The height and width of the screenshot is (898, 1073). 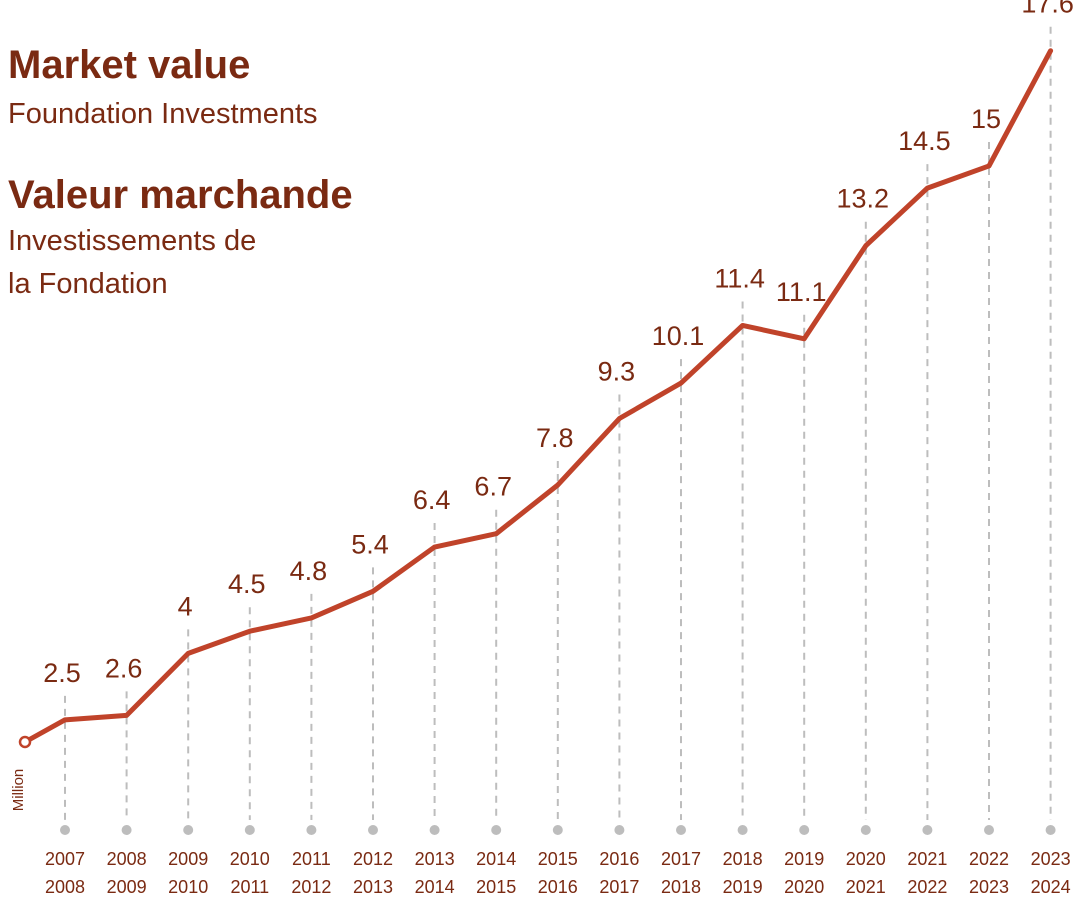 What do you see at coordinates (370, 544) in the screenshot?
I see `data-label: 5.4` at bounding box center [370, 544].